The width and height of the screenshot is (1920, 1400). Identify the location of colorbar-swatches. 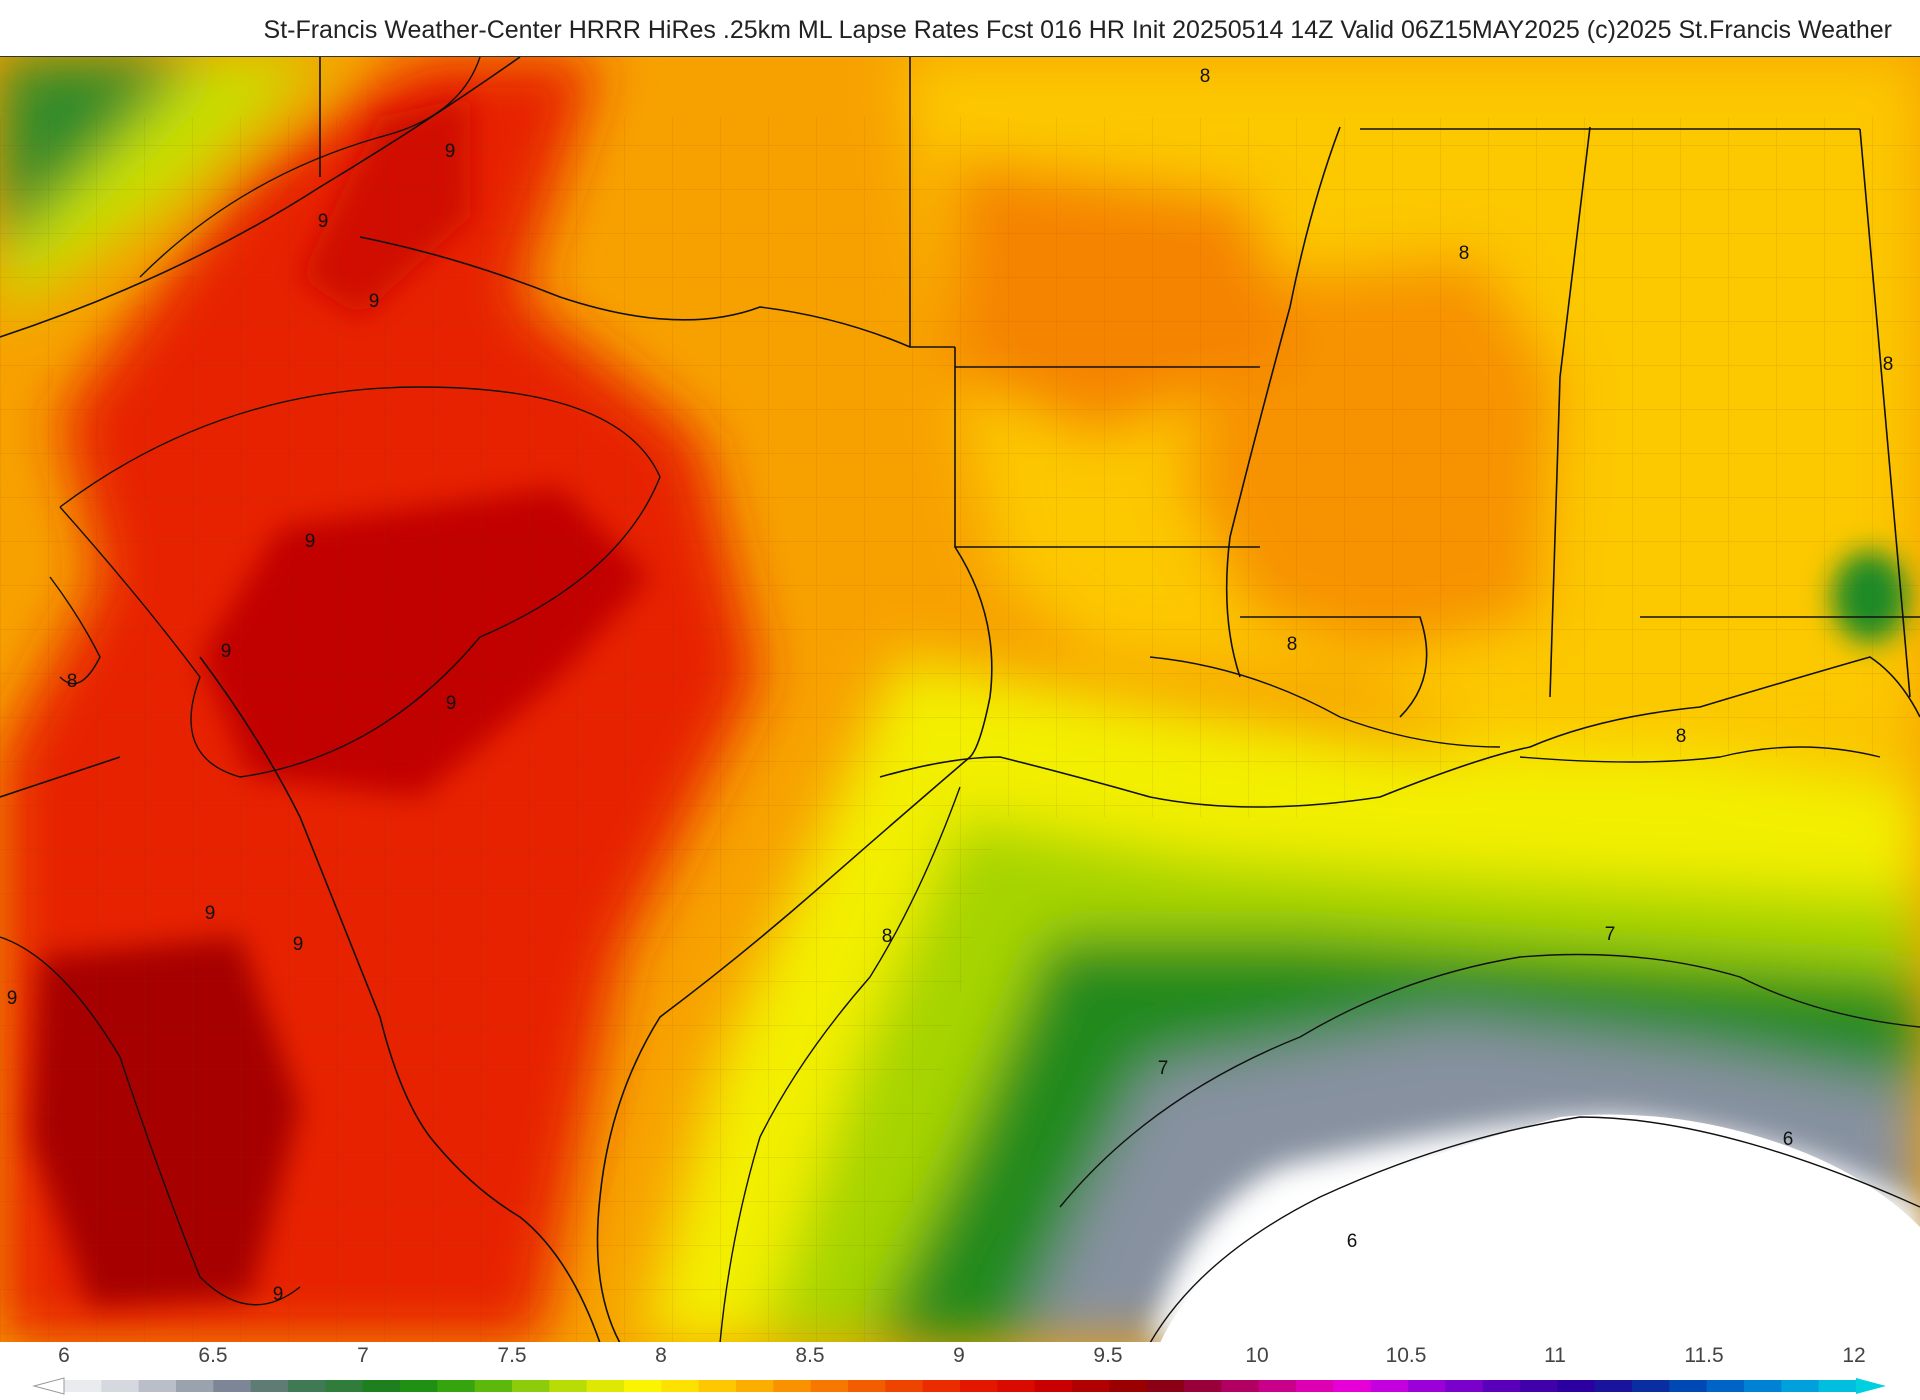
(960, 1386).